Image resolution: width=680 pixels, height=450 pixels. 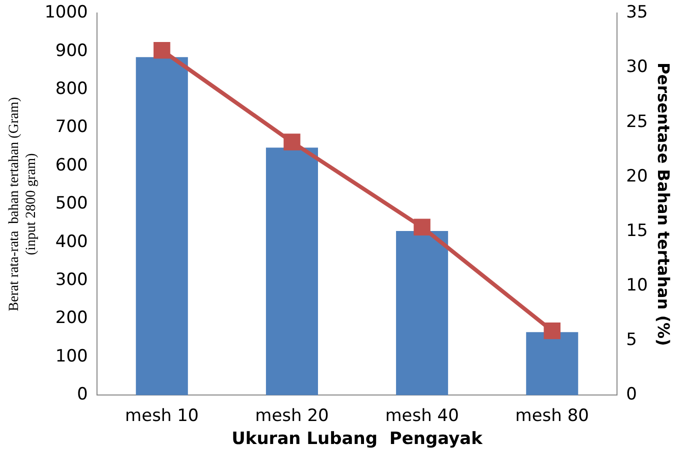 What do you see at coordinates (631, 340) in the screenshot?
I see `y2-tick-label: 5` at bounding box center [631, 340].